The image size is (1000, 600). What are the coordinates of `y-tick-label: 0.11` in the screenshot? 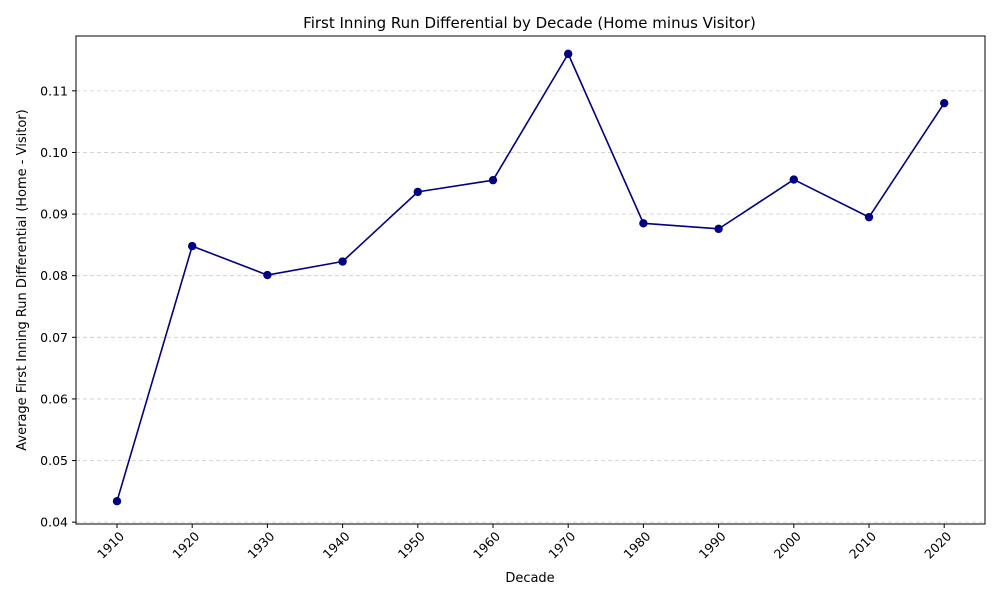 It's located at (54, 90).